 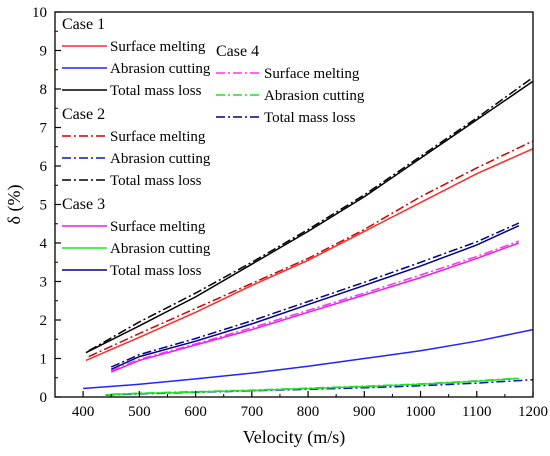 What do you see at coordinates (476, 412) in the screenshot?
I see `x-tick-label: 1100` at bounding box center [476, 412].